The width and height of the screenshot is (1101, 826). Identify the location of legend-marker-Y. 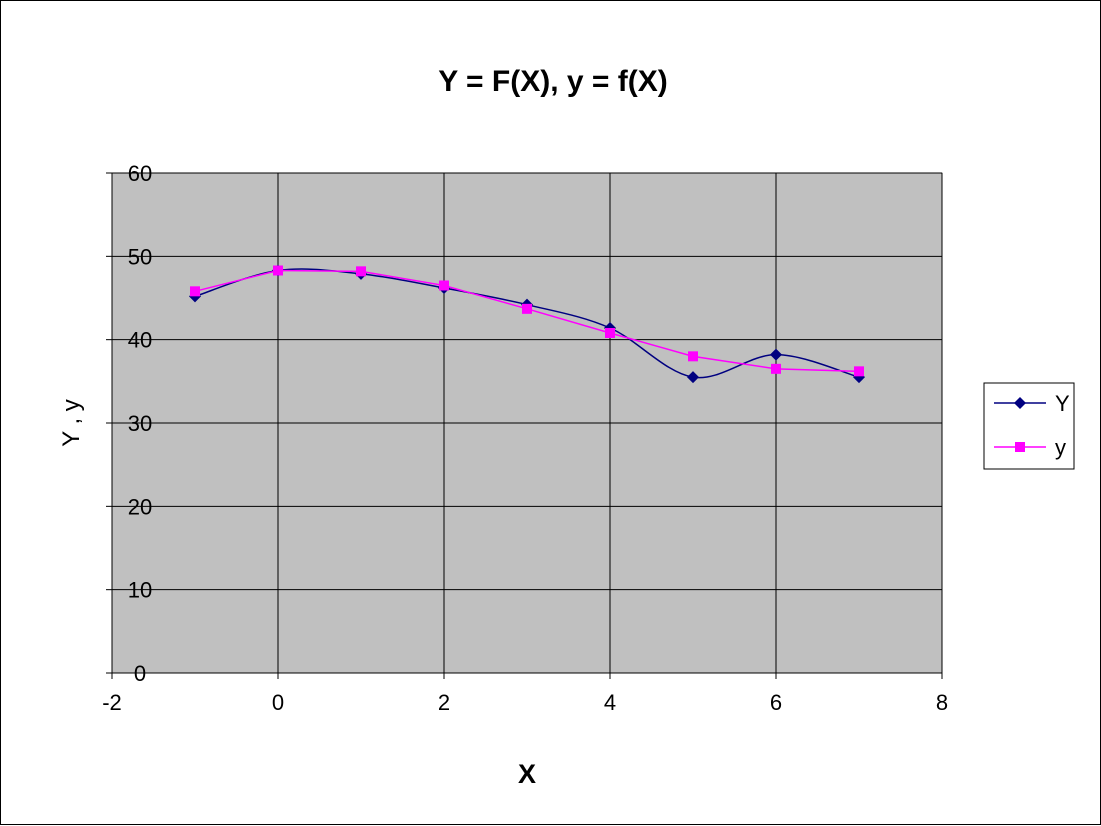
(1020, 403).